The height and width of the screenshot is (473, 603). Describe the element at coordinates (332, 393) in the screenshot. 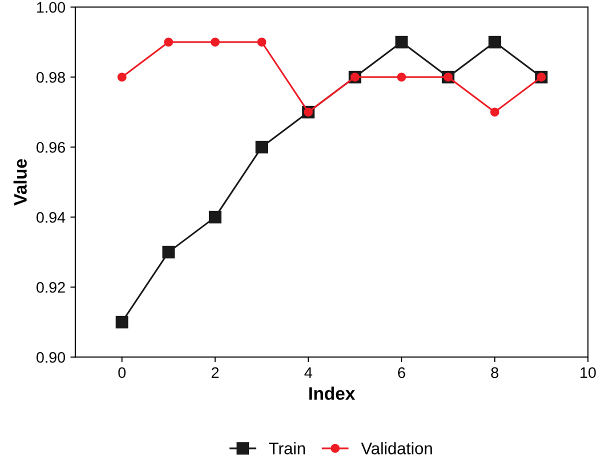

I see `x-axis-title: Index` at that location.